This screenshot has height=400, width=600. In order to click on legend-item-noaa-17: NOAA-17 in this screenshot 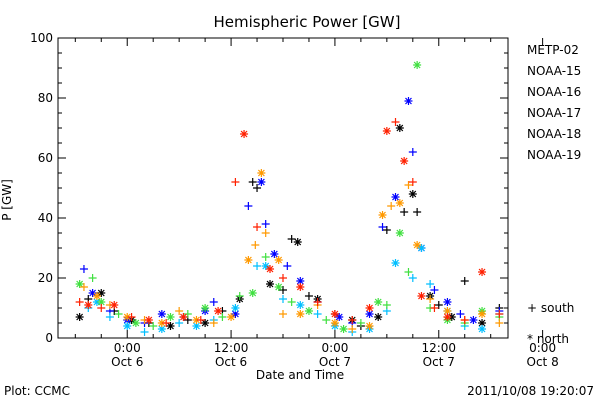, I will do `click(554, 113)`.